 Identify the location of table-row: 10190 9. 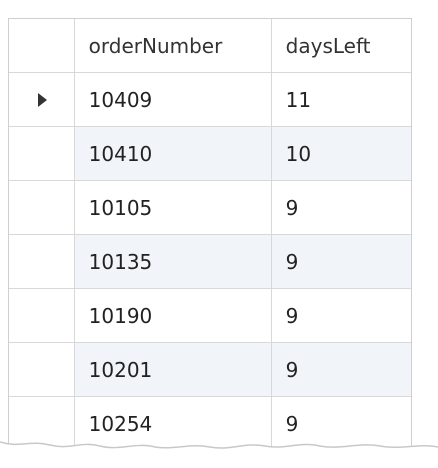
(210, 316).